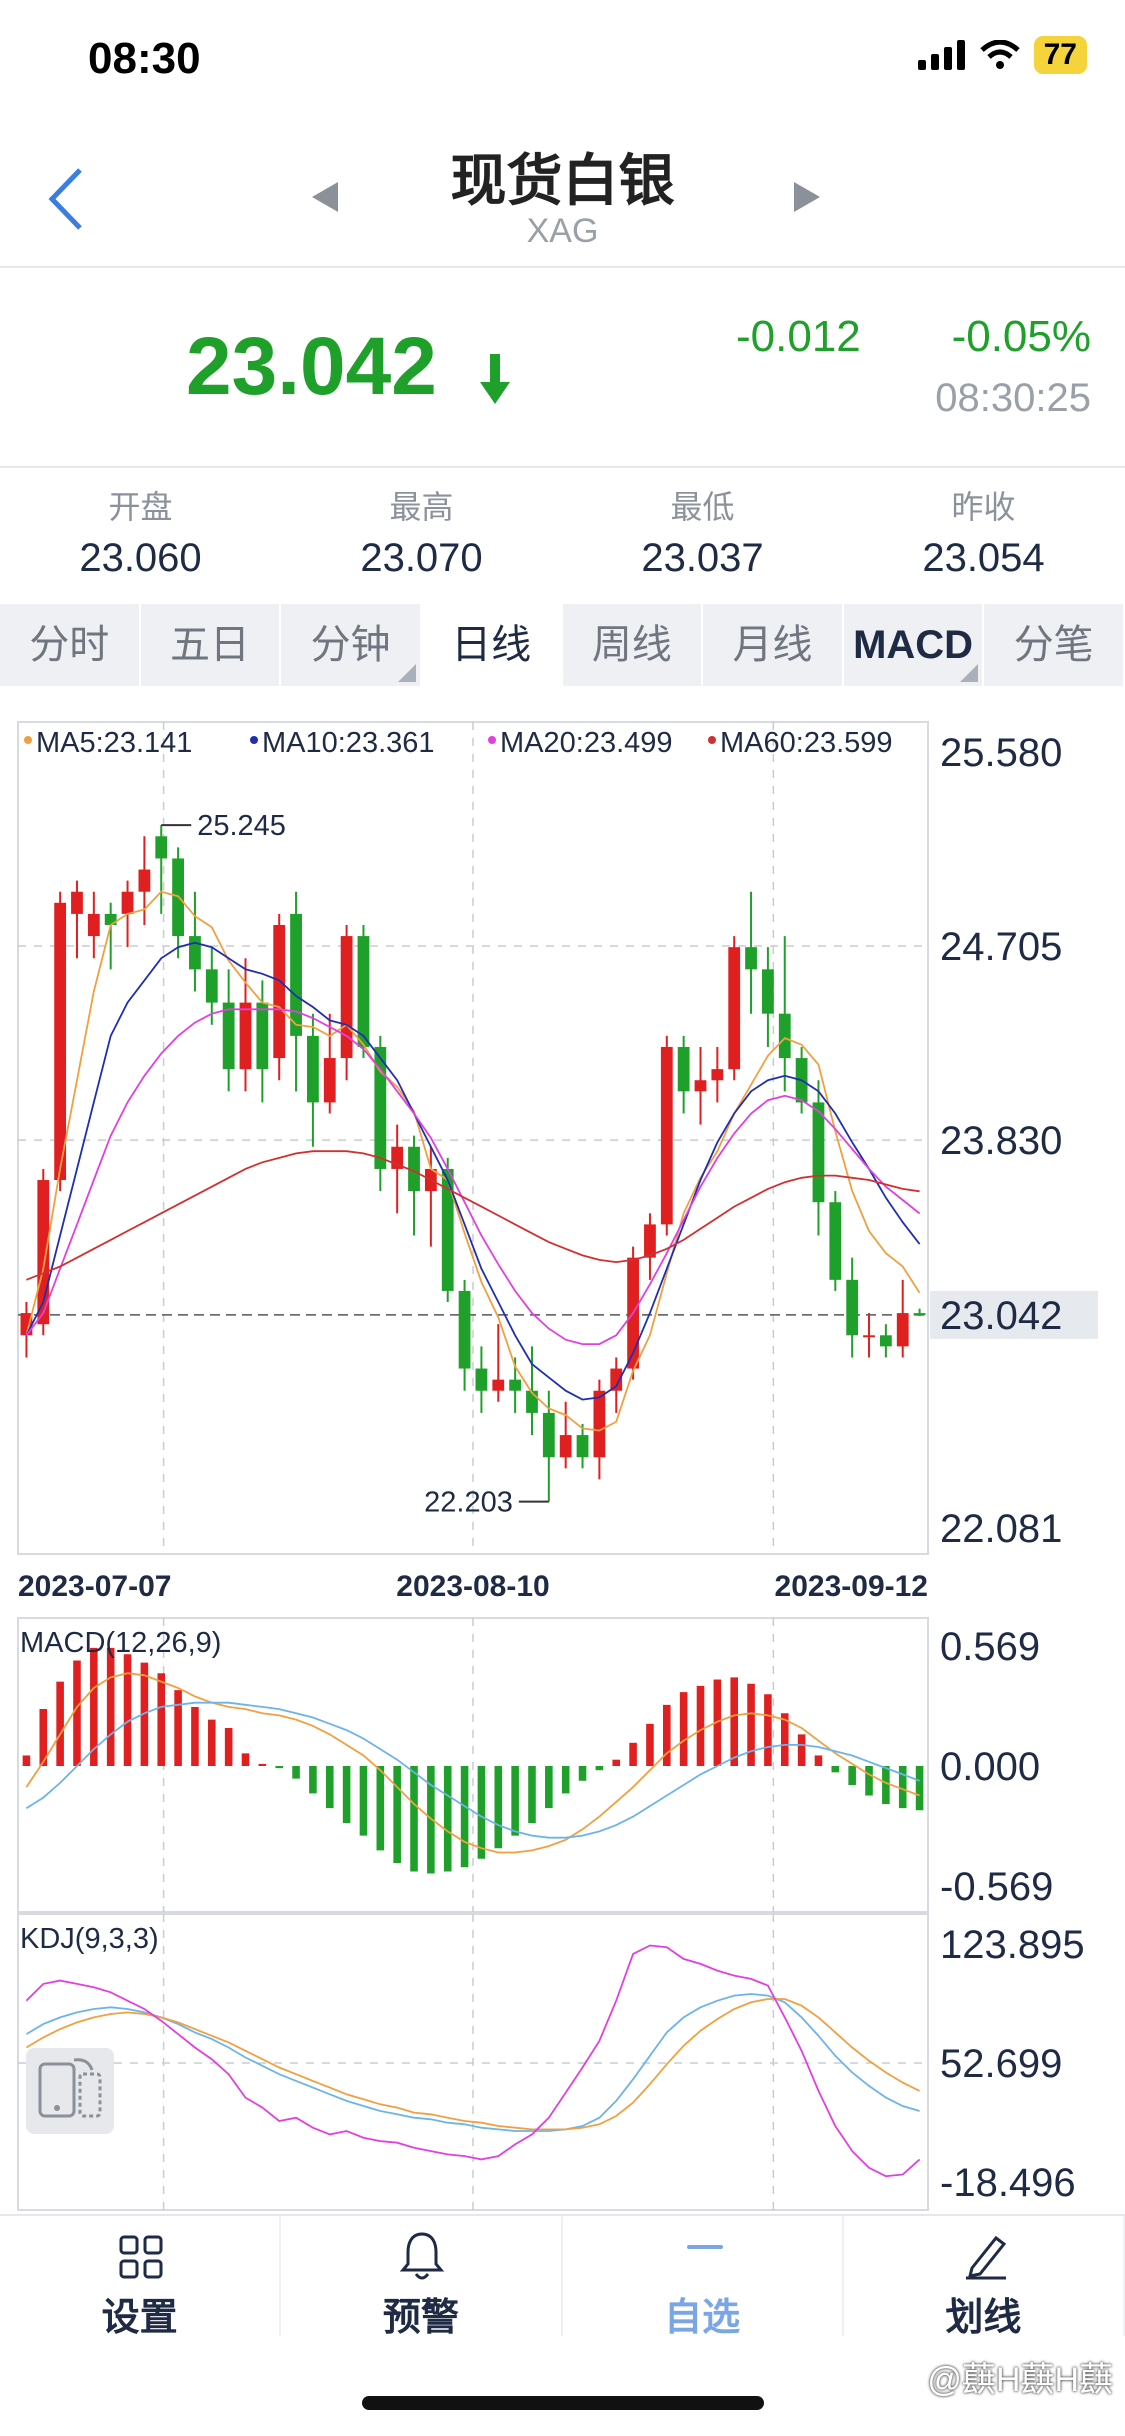 This screenshot has height=2436, width=1125. What do you see at coordinates (348, 743) in the screenshot?
I see `legend-label: MA10:23.361` at bounding box center [348, 743].